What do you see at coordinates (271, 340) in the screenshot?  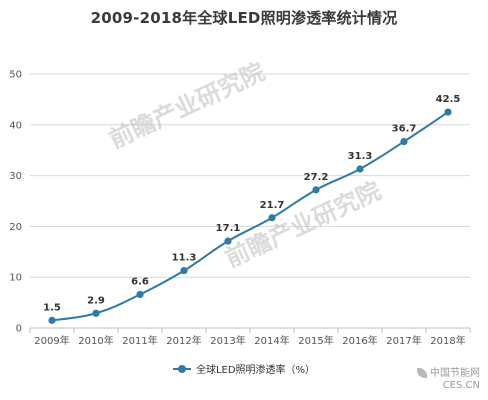 I see `x-tick-label: 2014年` at bounding box center [271, 340].